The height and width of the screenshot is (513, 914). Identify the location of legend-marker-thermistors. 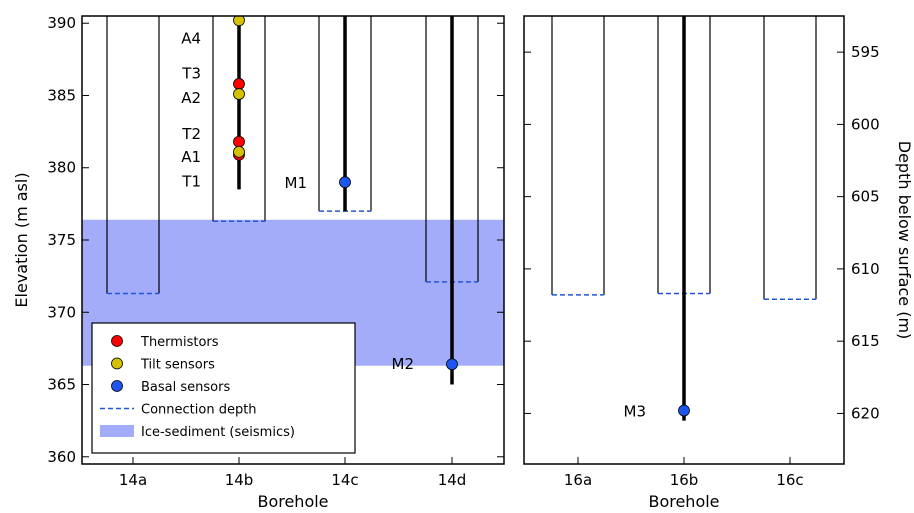
(117, 341).